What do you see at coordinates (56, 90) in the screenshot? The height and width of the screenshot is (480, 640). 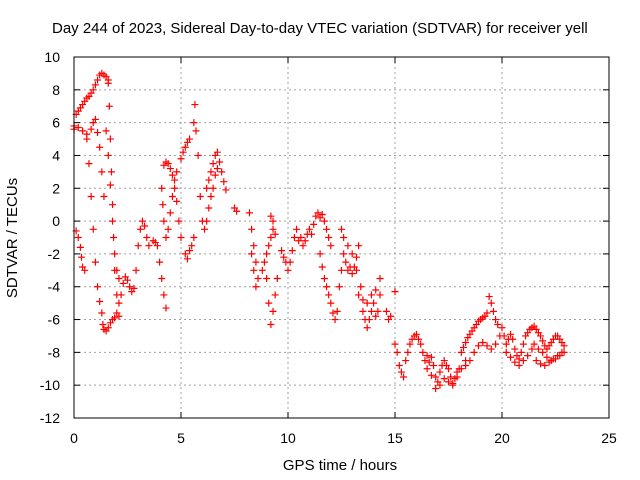 I see `y-tick-label: 8` at bounding box center [56, 90].